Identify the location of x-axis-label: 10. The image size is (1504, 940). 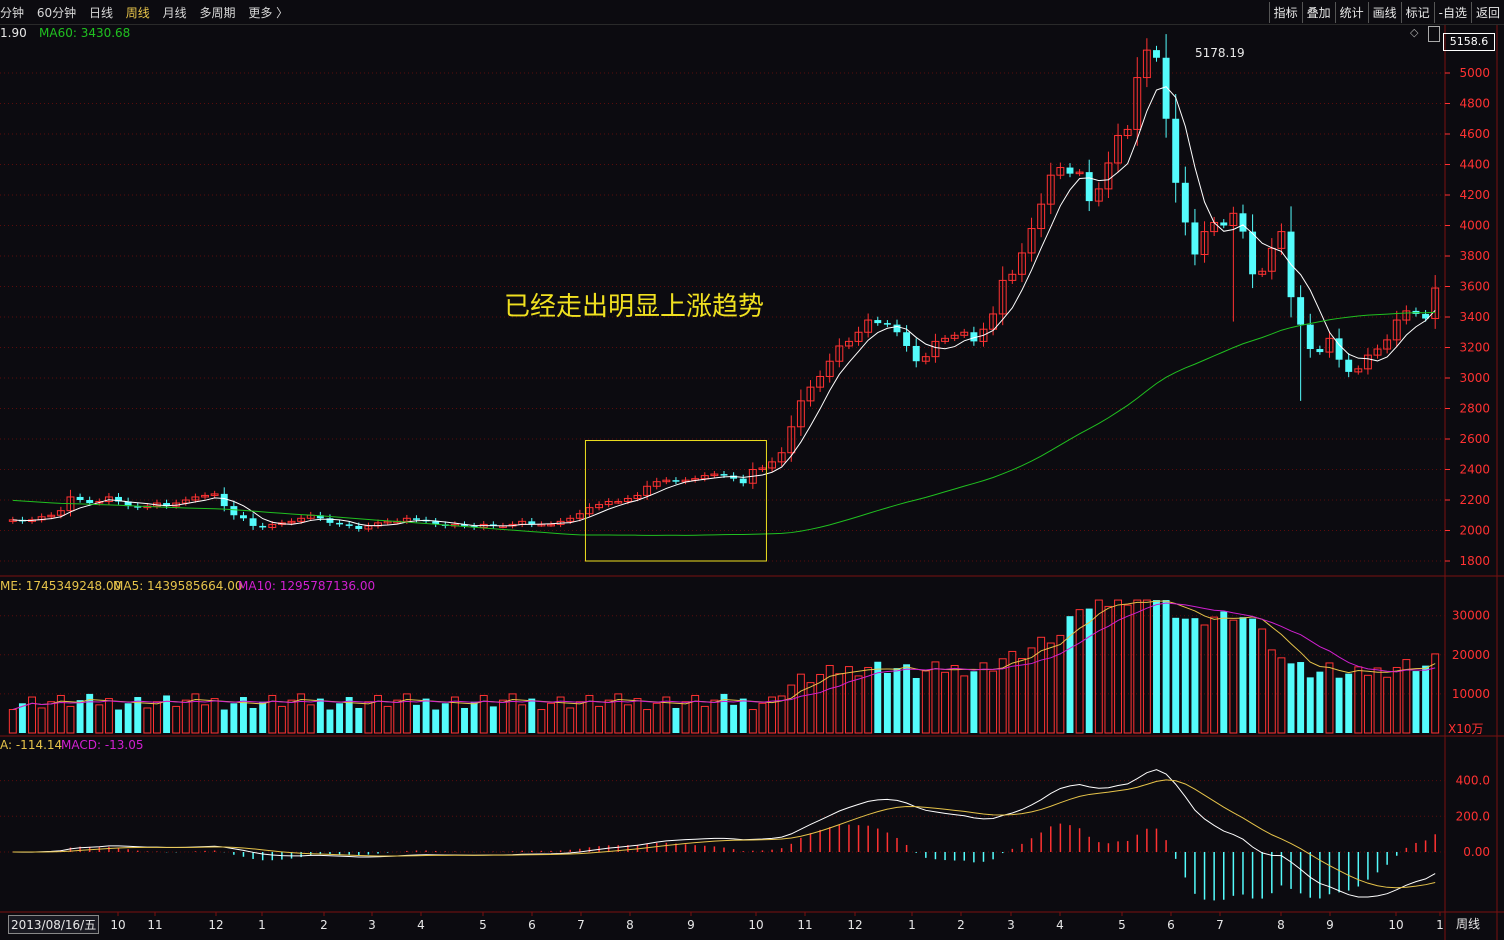
(117, 925).